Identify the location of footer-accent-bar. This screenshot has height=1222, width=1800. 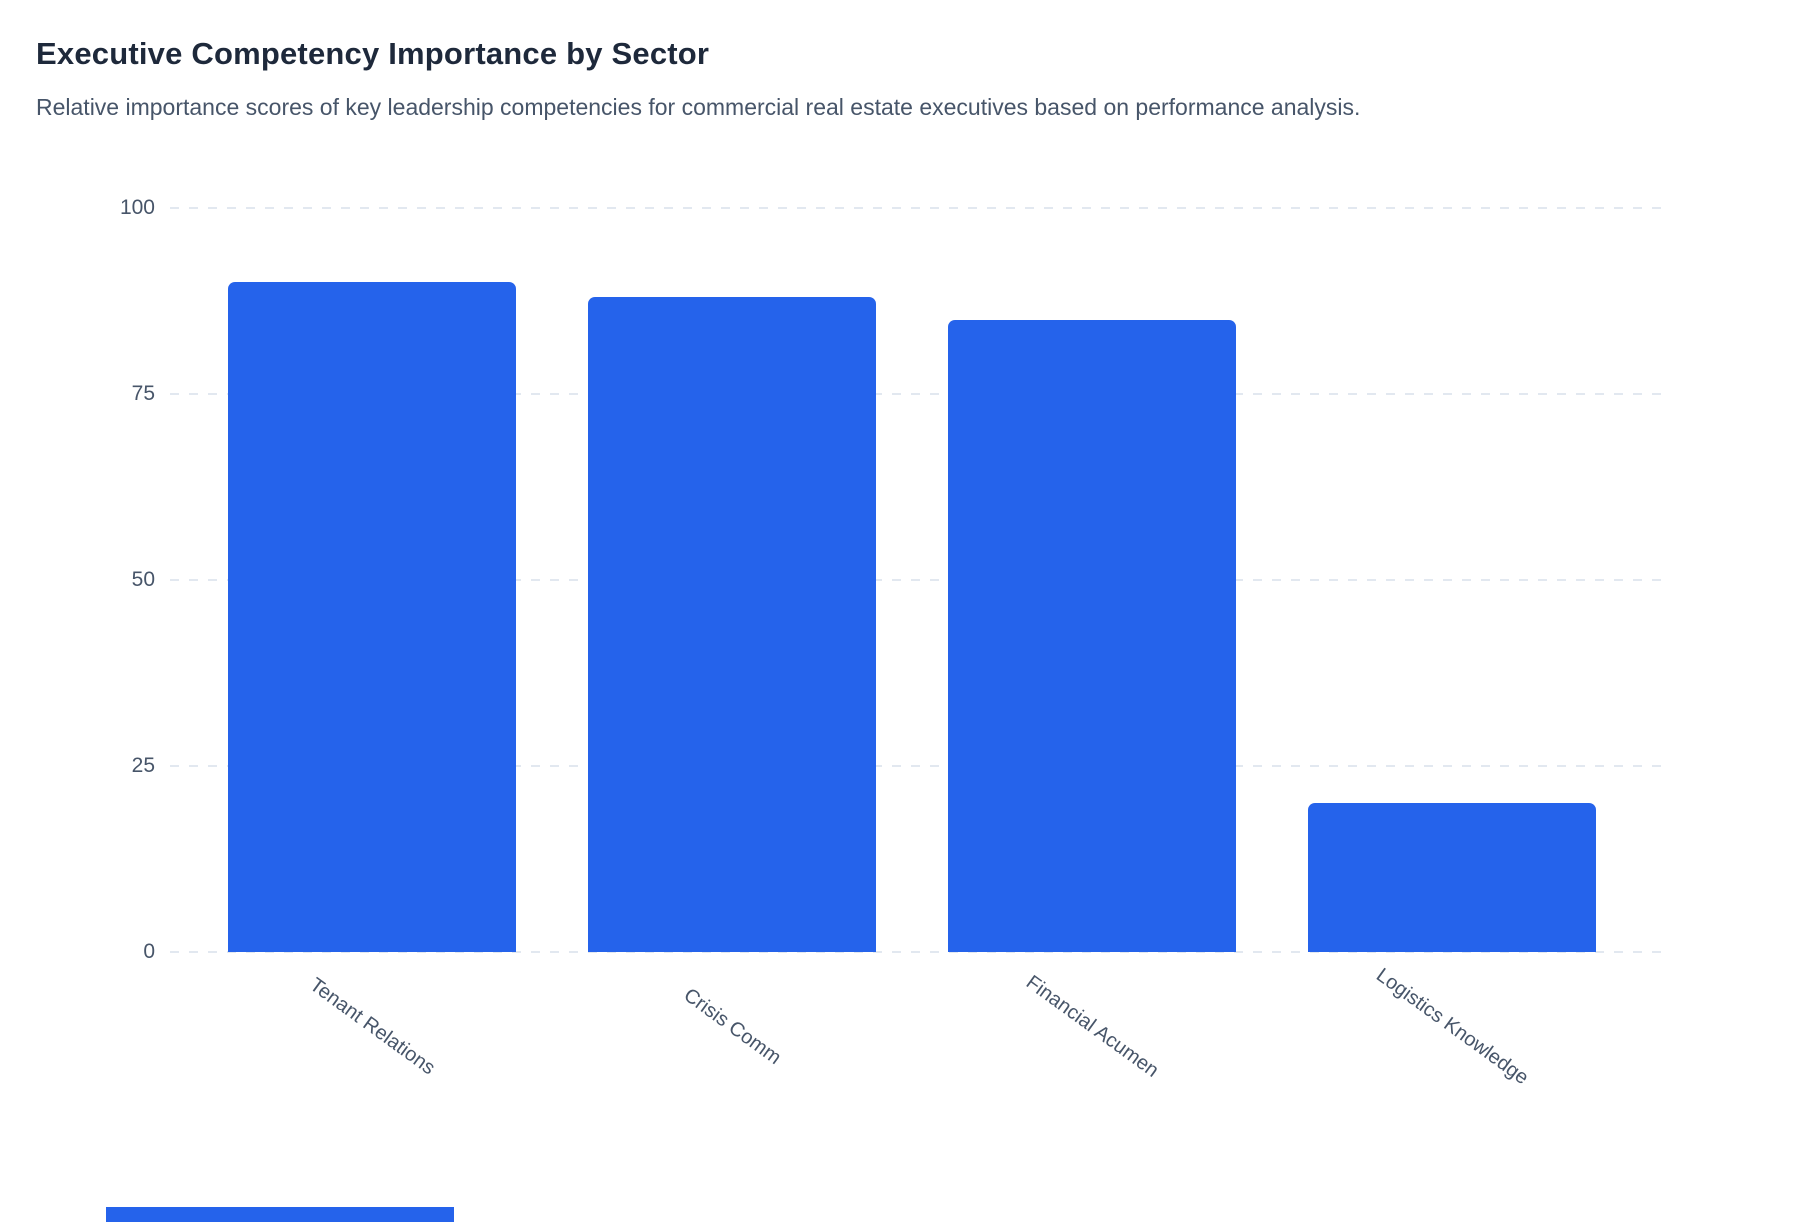
(280, 1214).